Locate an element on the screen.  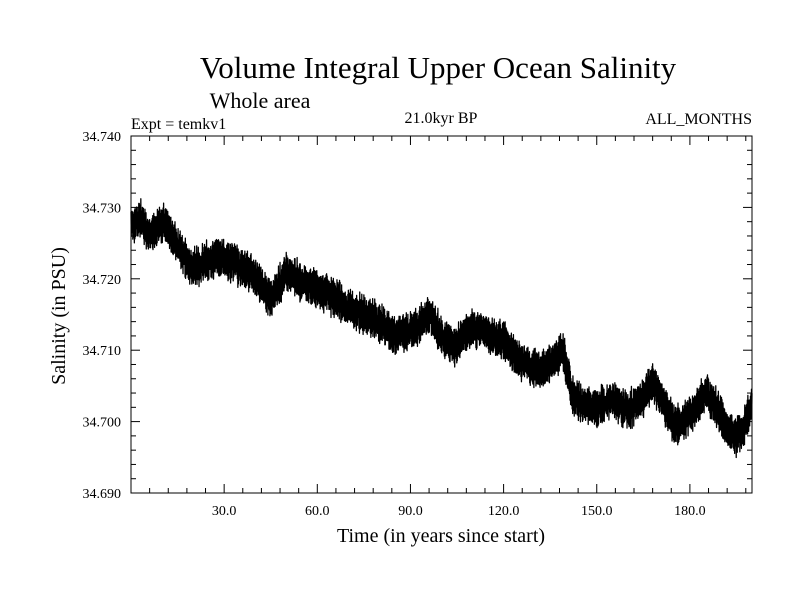
x-axis-label: Time (in years since start) is located at coordinates (441, 536).